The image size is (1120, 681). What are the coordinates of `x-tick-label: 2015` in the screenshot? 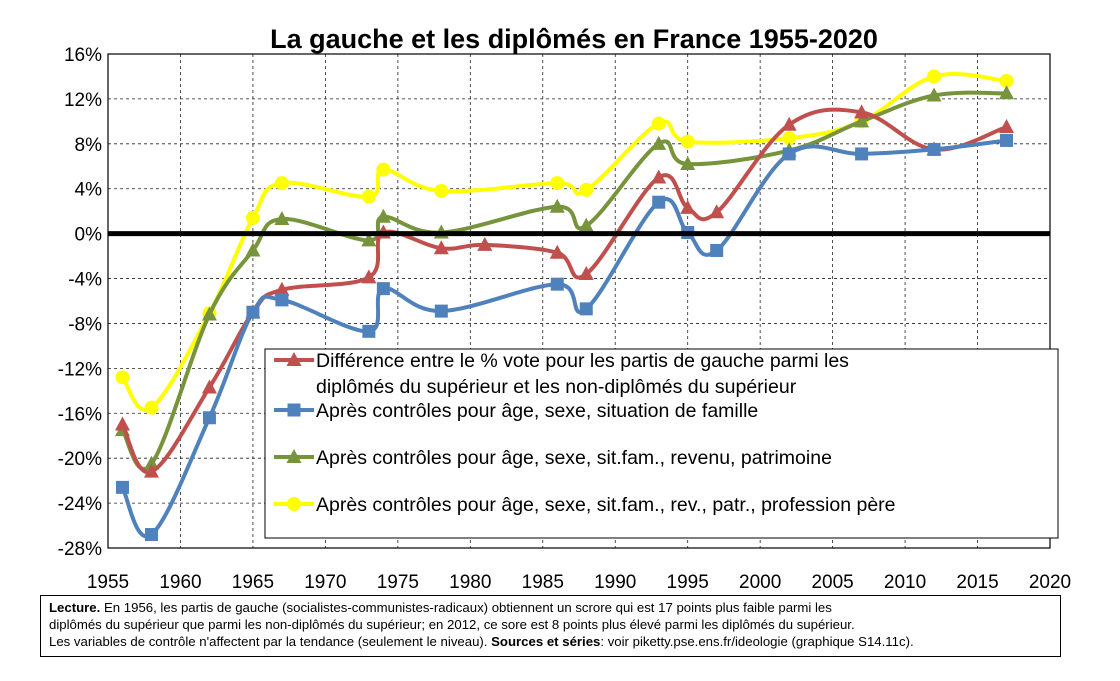 It's located at (977, 582).